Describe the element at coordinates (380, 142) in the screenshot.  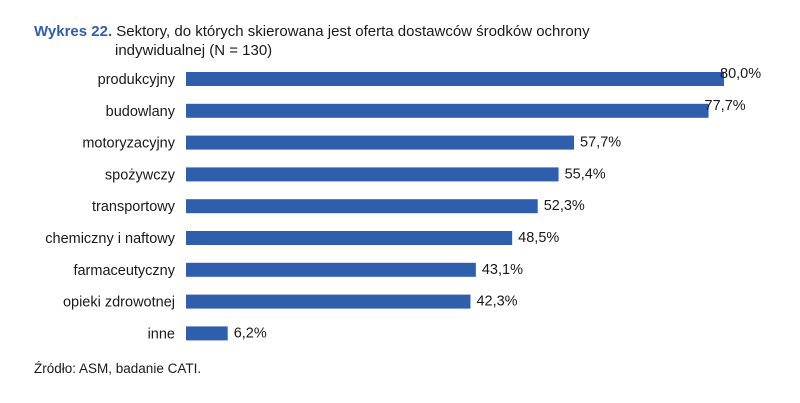
I see `bar-motoryzacyjny` at that location.